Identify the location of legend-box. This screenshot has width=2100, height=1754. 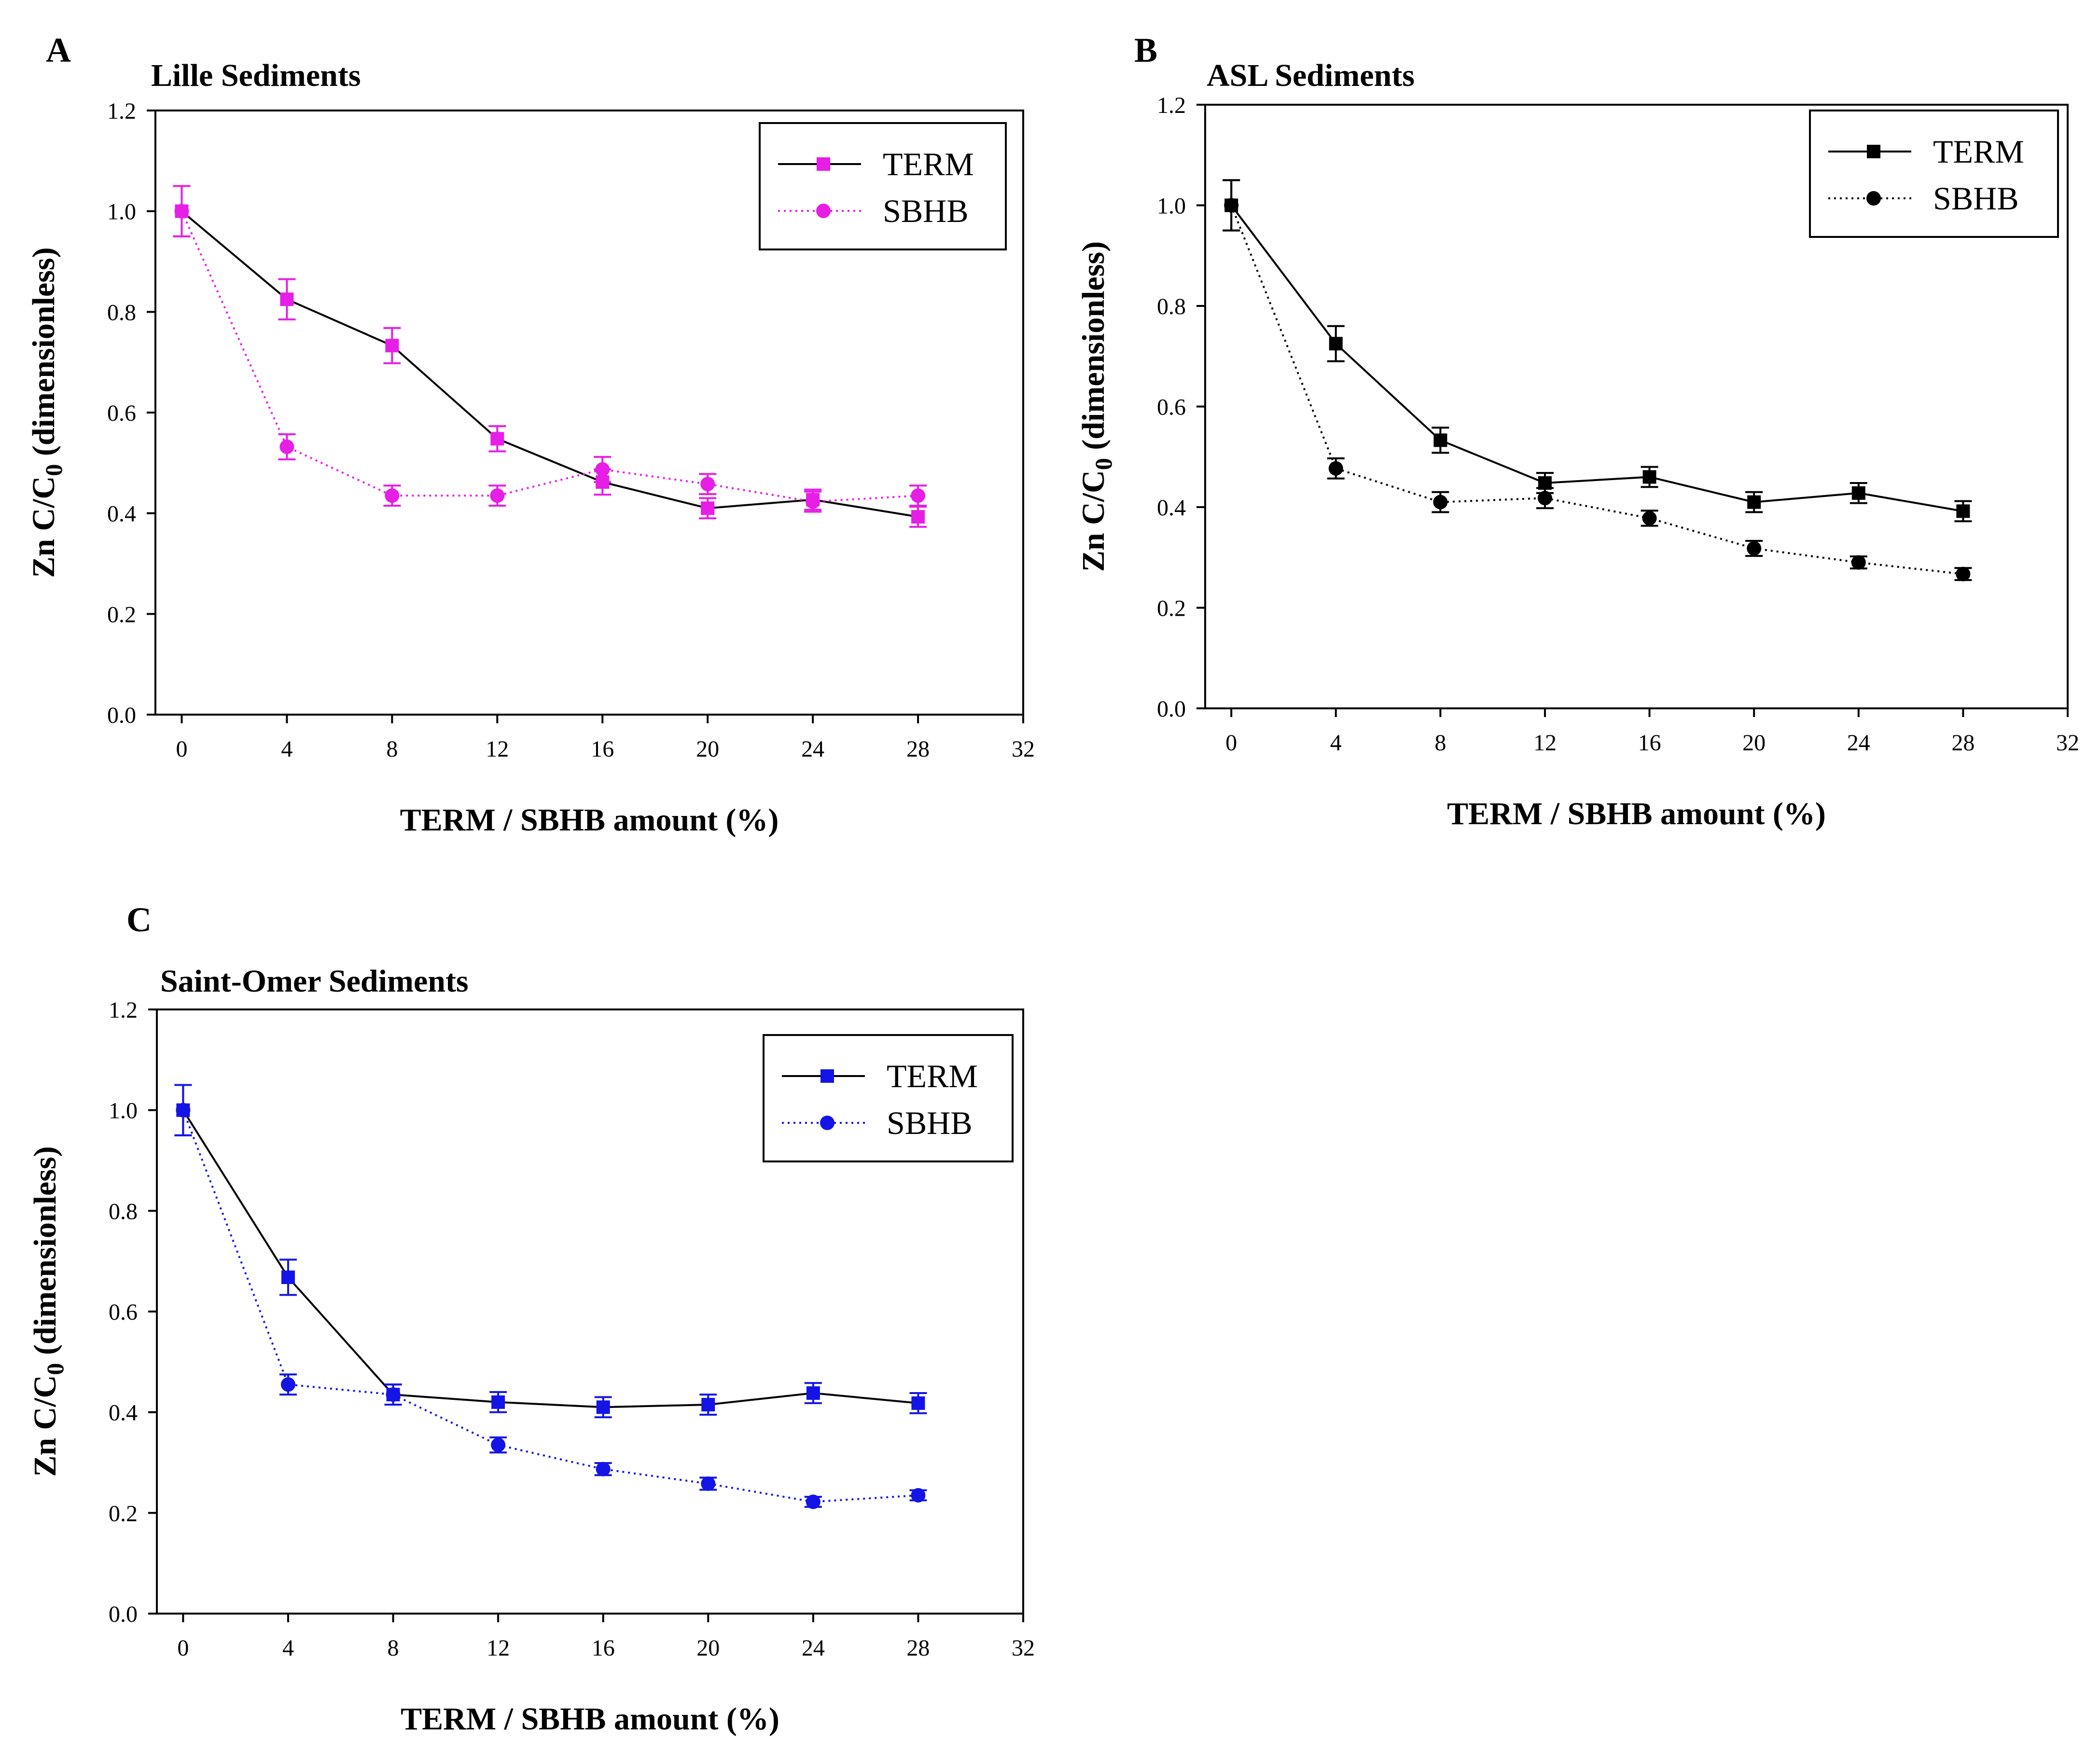
(888, 1098).